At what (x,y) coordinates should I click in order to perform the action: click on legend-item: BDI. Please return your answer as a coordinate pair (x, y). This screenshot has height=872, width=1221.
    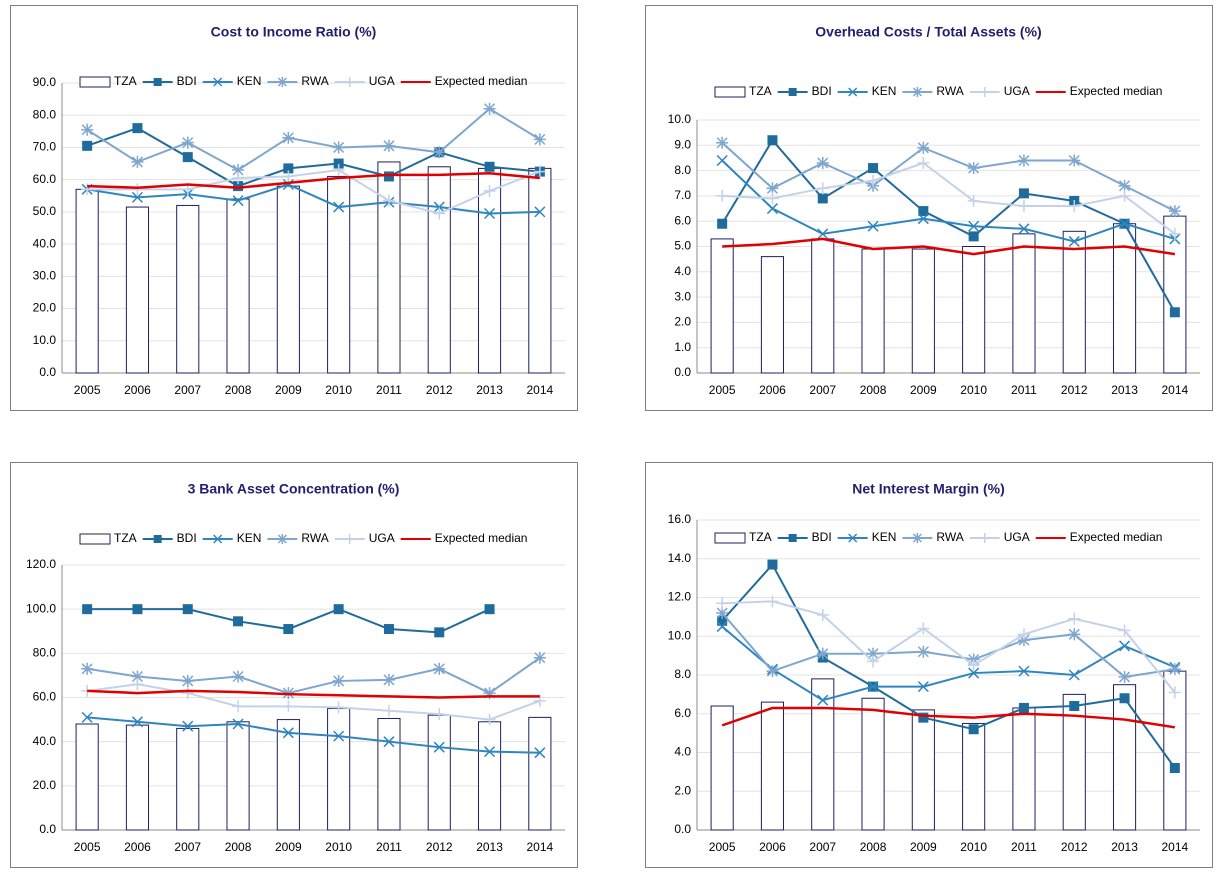
    Looking at the image, I should click on (169, 81).